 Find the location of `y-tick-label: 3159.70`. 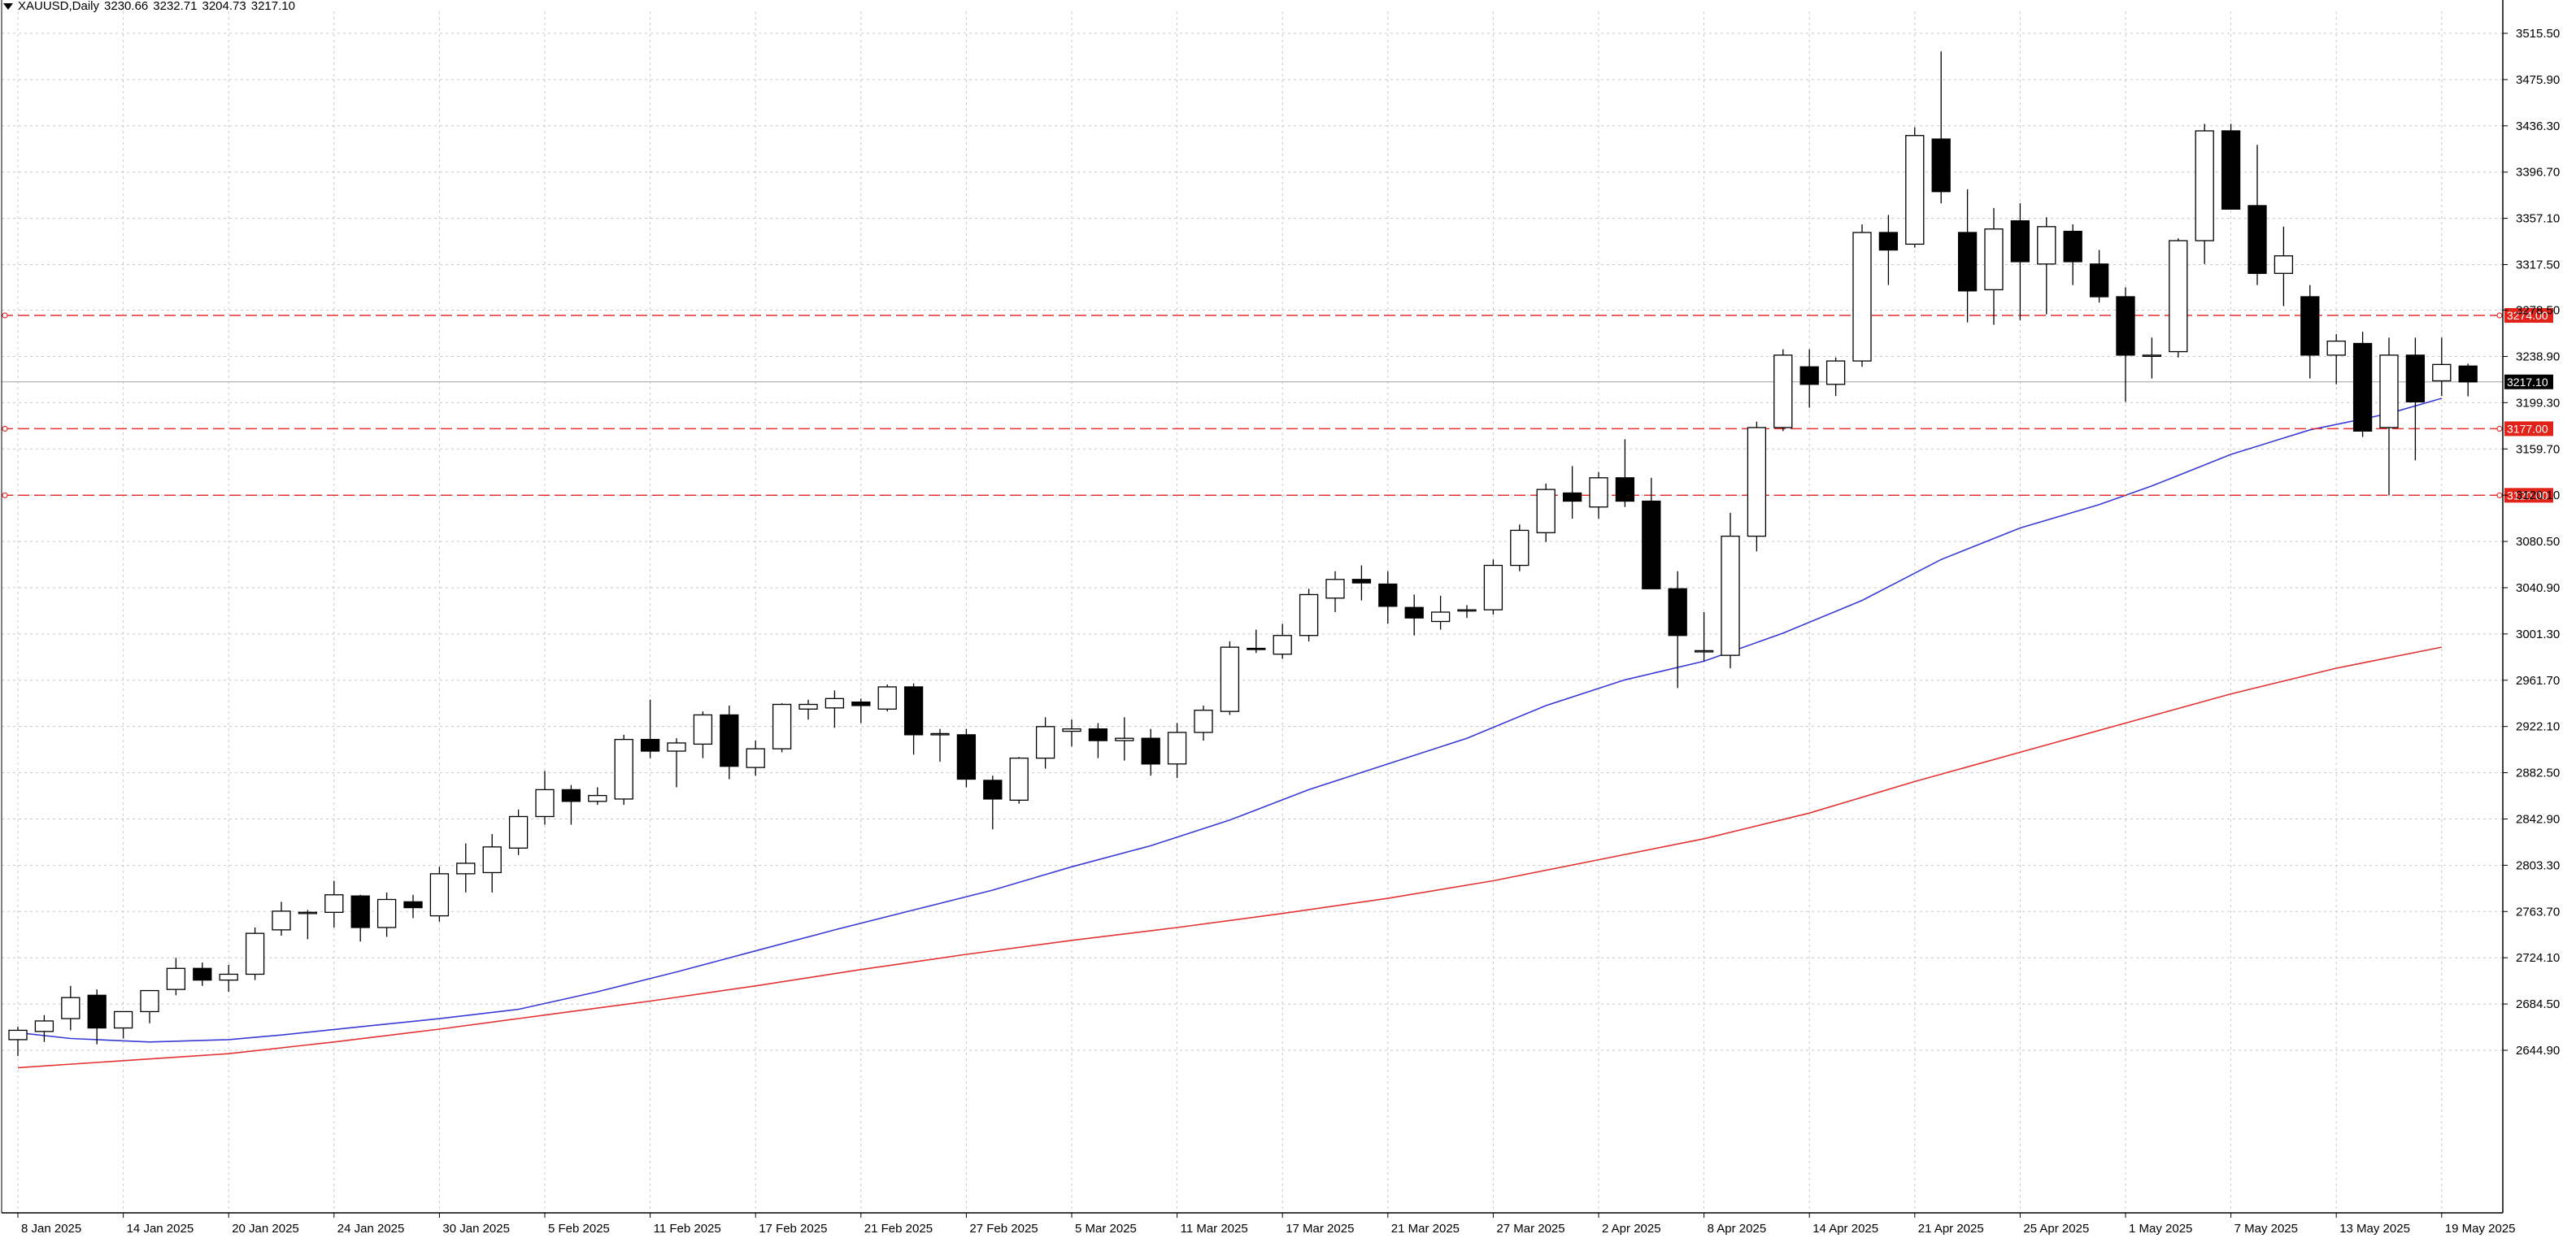

y-tick-label: 3159.70 is located at coordinates (2538, 449).